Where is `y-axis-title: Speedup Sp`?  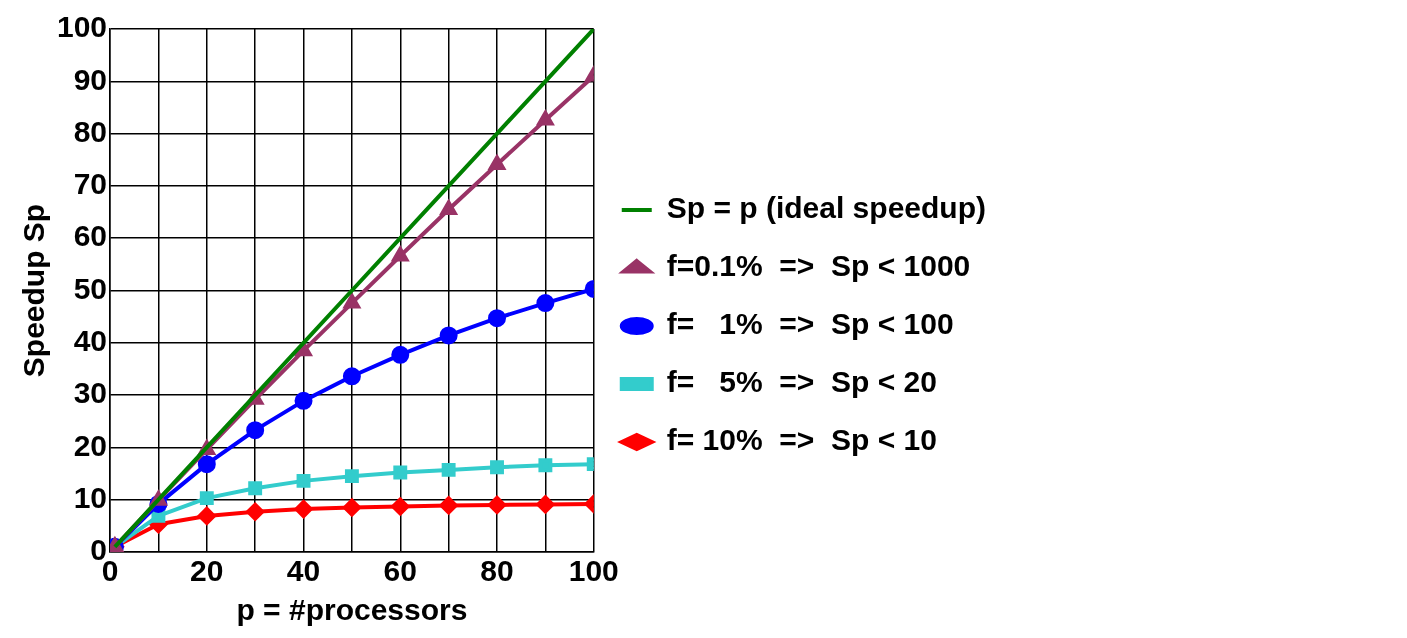
y-axis-title: Speedup Sp is located at coordinates (34, 290).